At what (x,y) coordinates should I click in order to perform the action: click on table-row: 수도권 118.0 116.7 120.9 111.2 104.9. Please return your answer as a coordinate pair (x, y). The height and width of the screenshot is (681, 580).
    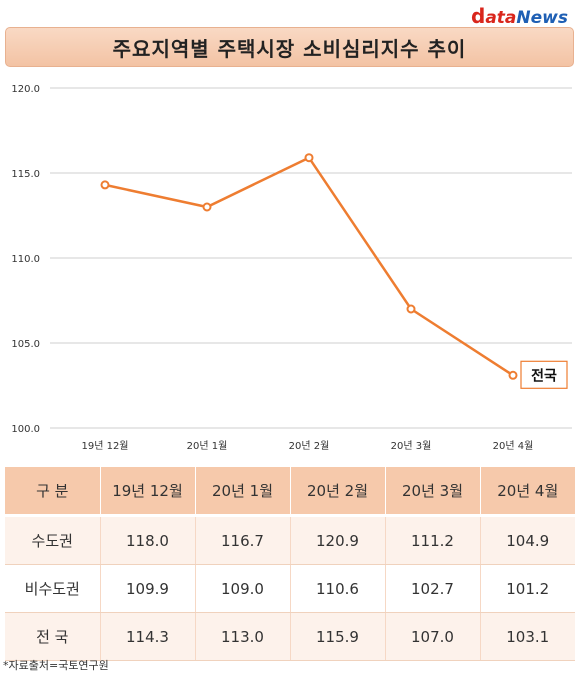
    Looking at the image, I should click on (290, 540).